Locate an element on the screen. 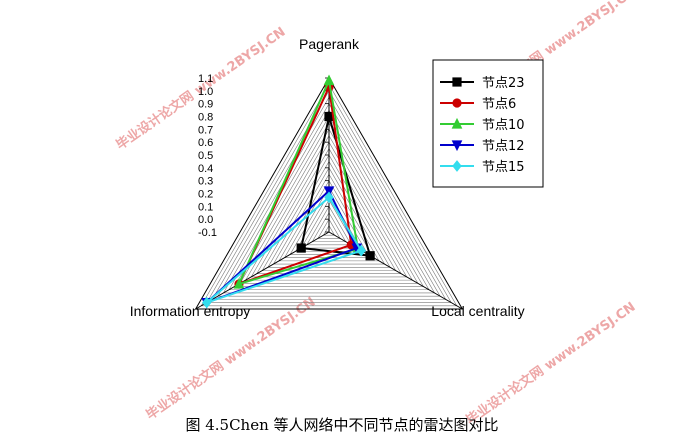 Image resolution: width=684 pixels, height=445 pixels. legend-label: 节点6 is located at coordinates (499, 104).